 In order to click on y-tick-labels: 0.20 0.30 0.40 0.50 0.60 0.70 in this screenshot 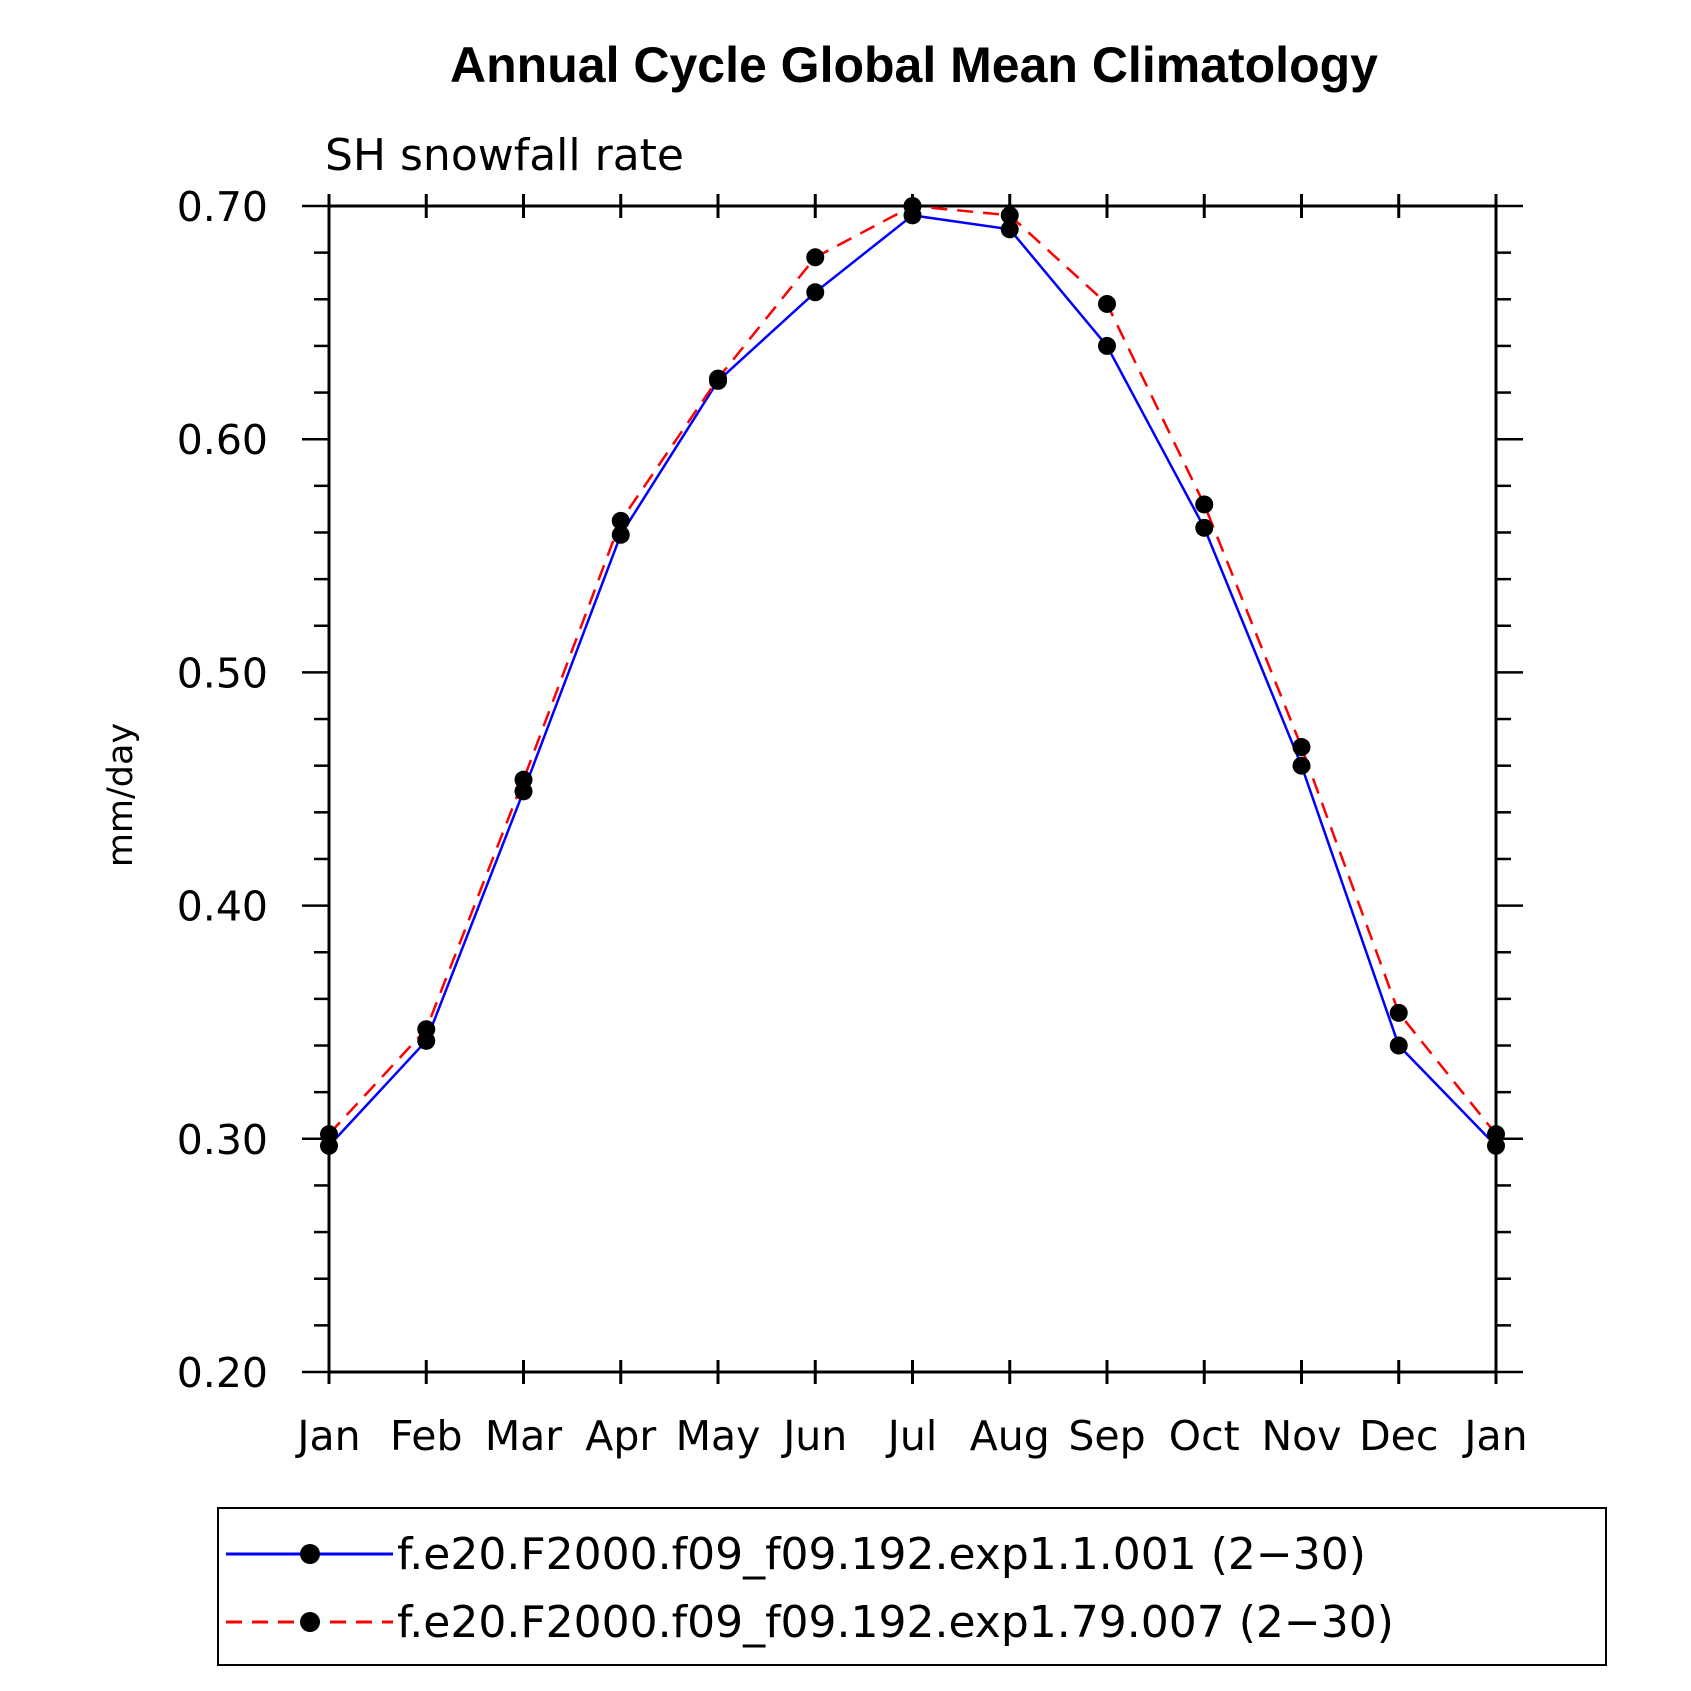, I will do `click(222, 790)`.